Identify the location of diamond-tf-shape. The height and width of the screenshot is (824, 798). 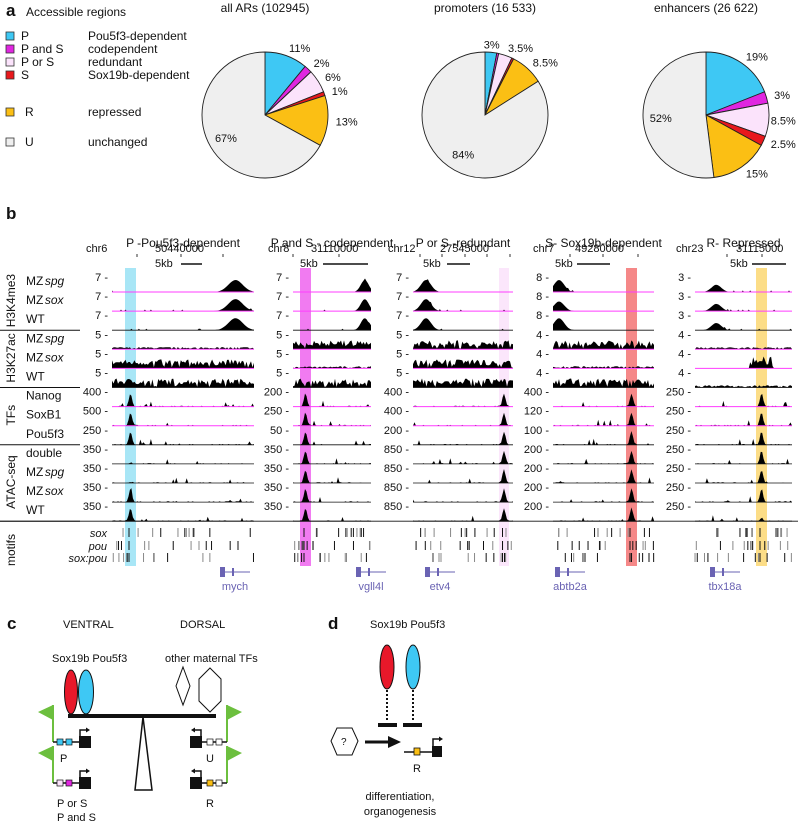
(183, 686).